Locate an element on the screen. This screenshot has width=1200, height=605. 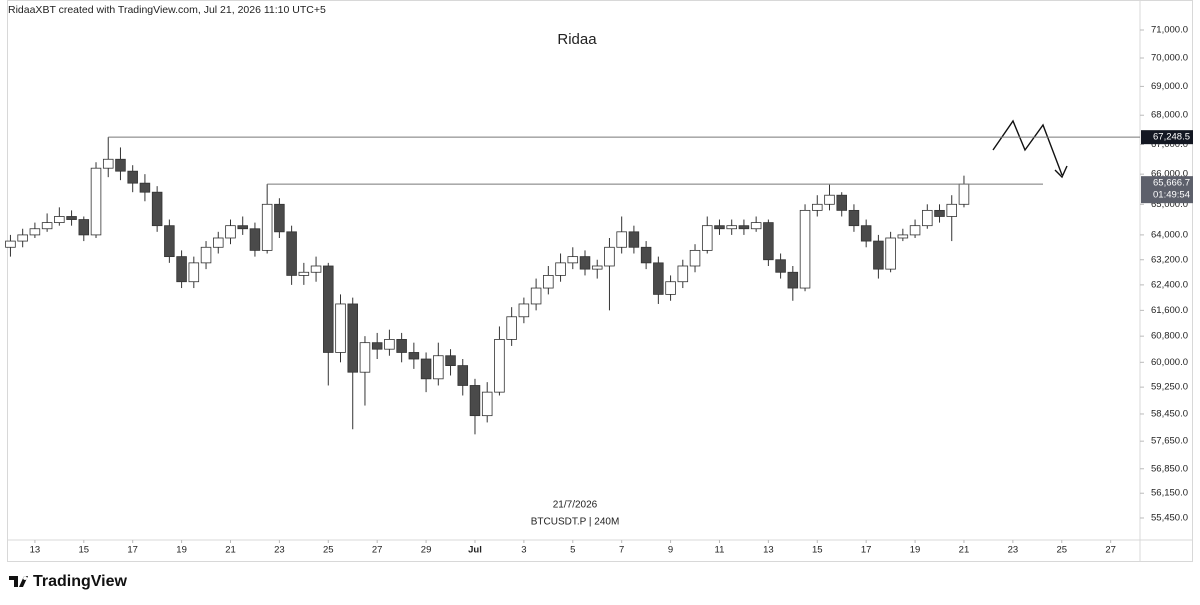
date-label: 21/7/2026 is located at coordinates (575, 505).